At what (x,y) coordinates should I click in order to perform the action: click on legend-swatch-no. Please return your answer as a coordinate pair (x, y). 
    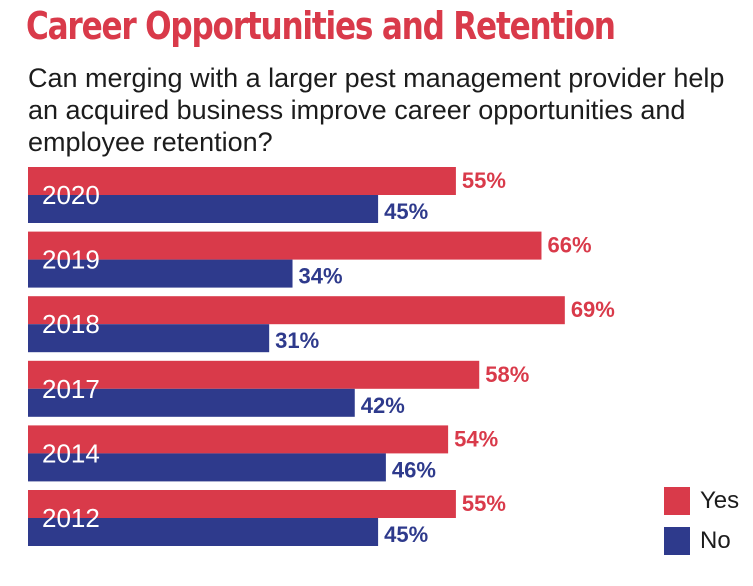
    Looking at the image, I should click on (677, 541).